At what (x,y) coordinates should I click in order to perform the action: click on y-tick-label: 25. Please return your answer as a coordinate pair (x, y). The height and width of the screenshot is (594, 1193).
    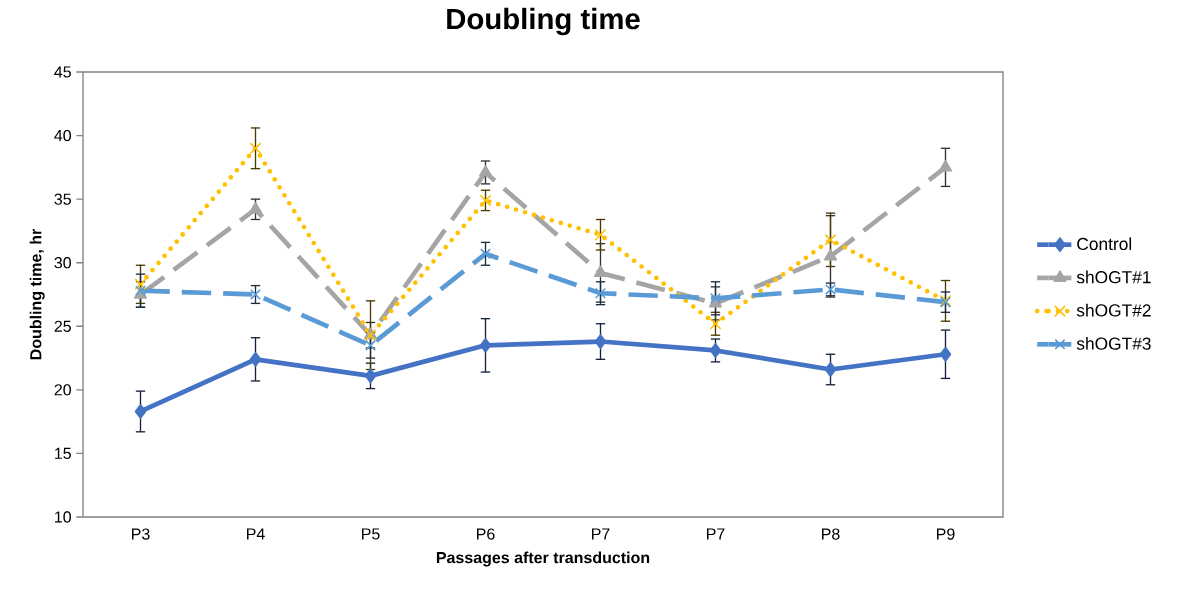
    Looking at the image, I should click on (62, 326).